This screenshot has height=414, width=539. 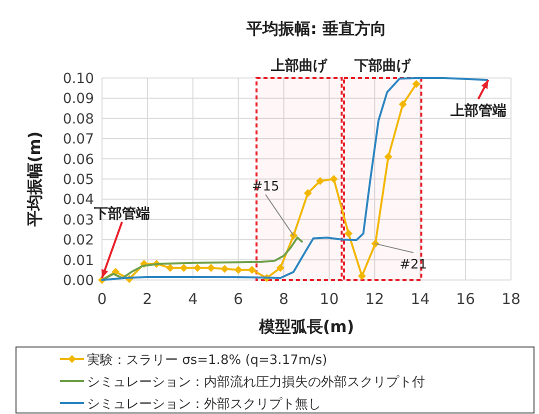 What do you see at coordinates (121, 213) in the screenshot?
I see `annotation: 下部管端` at bounding box center [121, 213].